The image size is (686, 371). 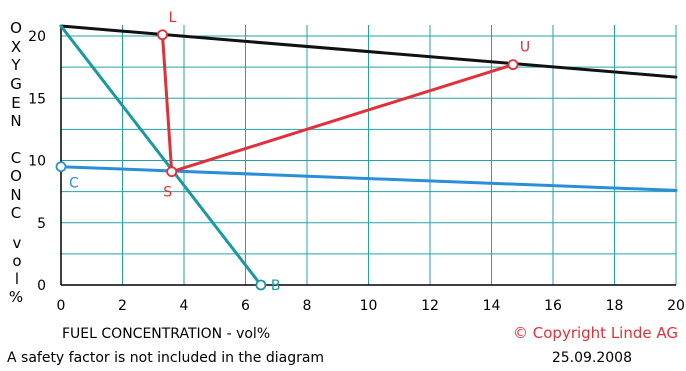 I want to click on y-tick-labels: 0 5 10 15 20, so click(x=37, y=161).